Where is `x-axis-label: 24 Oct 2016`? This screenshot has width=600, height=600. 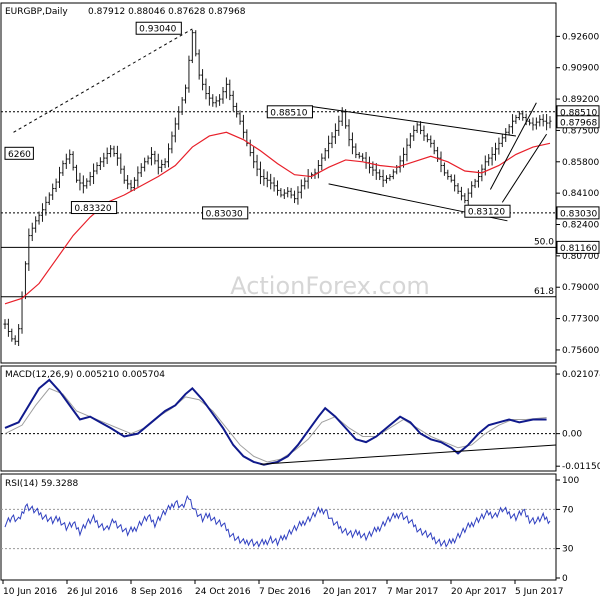
x-axis-label: 24 Oct 2016 is located at coordinates (223, 592).